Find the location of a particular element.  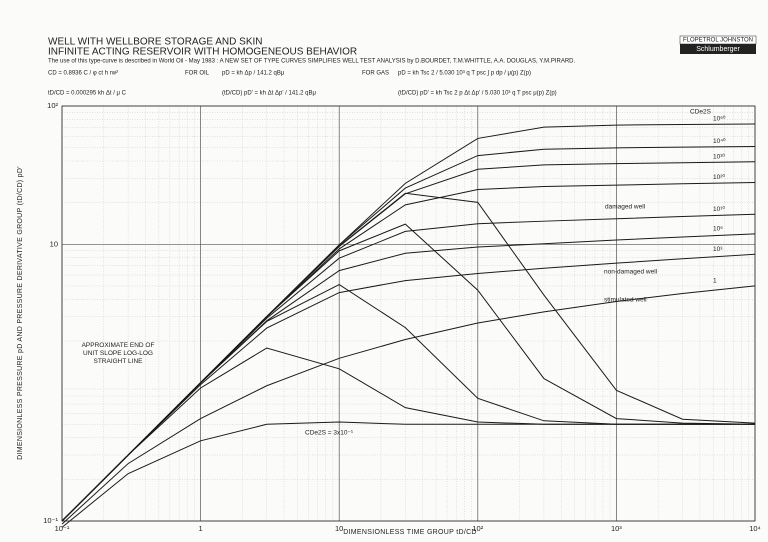

curve-label: 10¹⁰ is located at coordinates (719, 209).